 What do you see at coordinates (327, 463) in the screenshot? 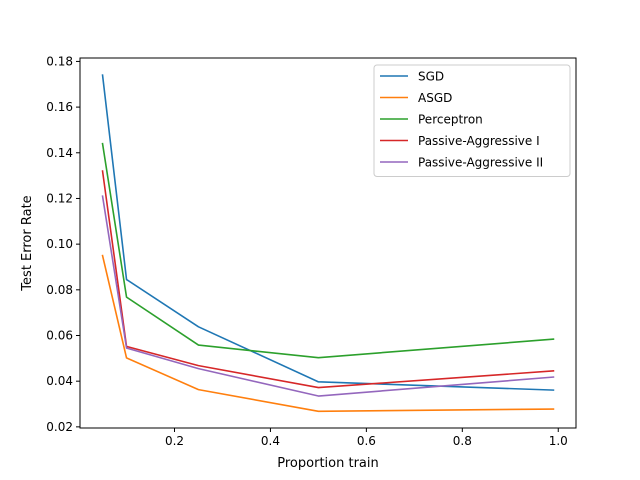
I see `x-axis-label: Proportion train` at bounding box center [327, 463].